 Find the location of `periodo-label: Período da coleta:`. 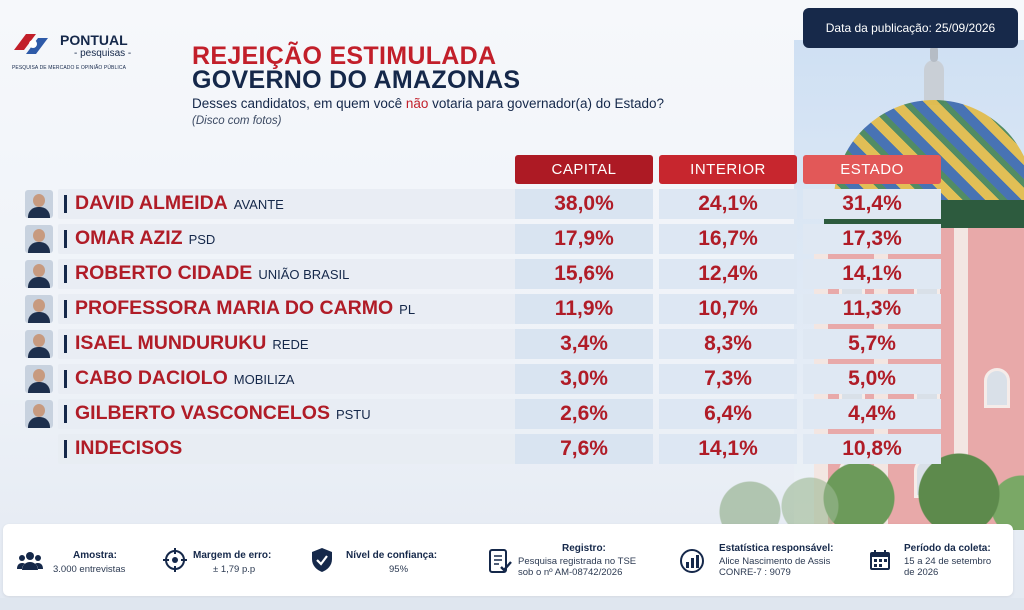

periodo-label: Período da coleta: is located at coordinates (947, 548).